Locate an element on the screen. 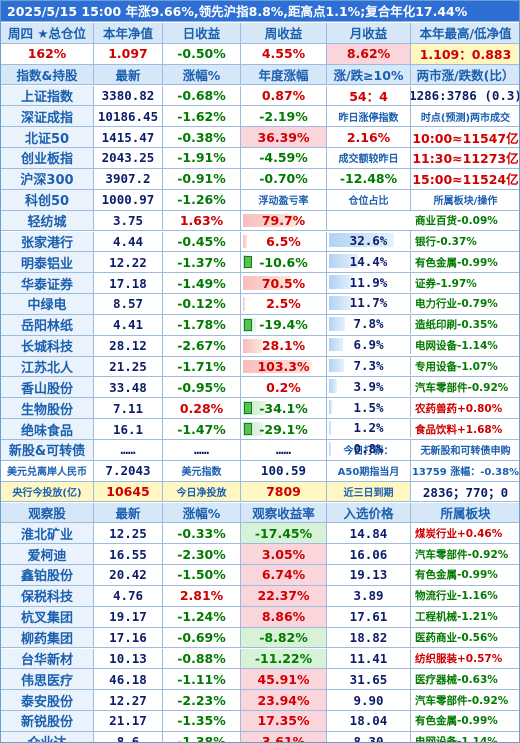  index-row: 深证成指 10186.45 -1.62% -2.19% 昨日涨停指数 时点(预测)两市成交 is located at coordinates (260, 117).